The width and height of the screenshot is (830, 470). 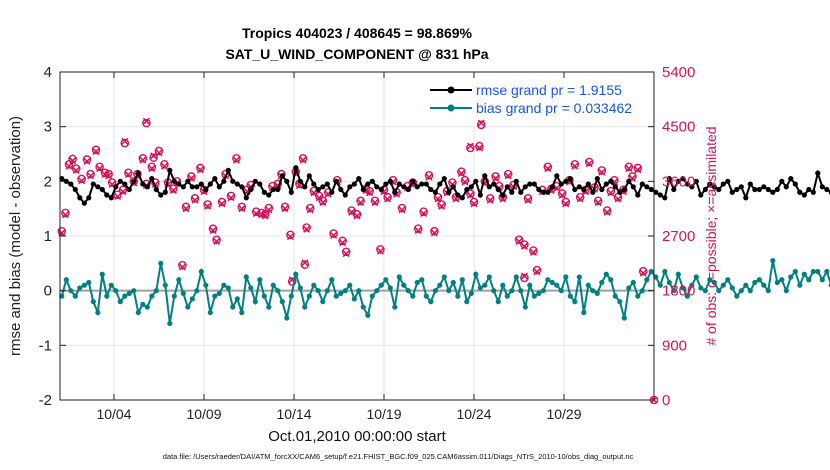 I want to click on y-tick-label-right: 0, so click(x=666, y=400).